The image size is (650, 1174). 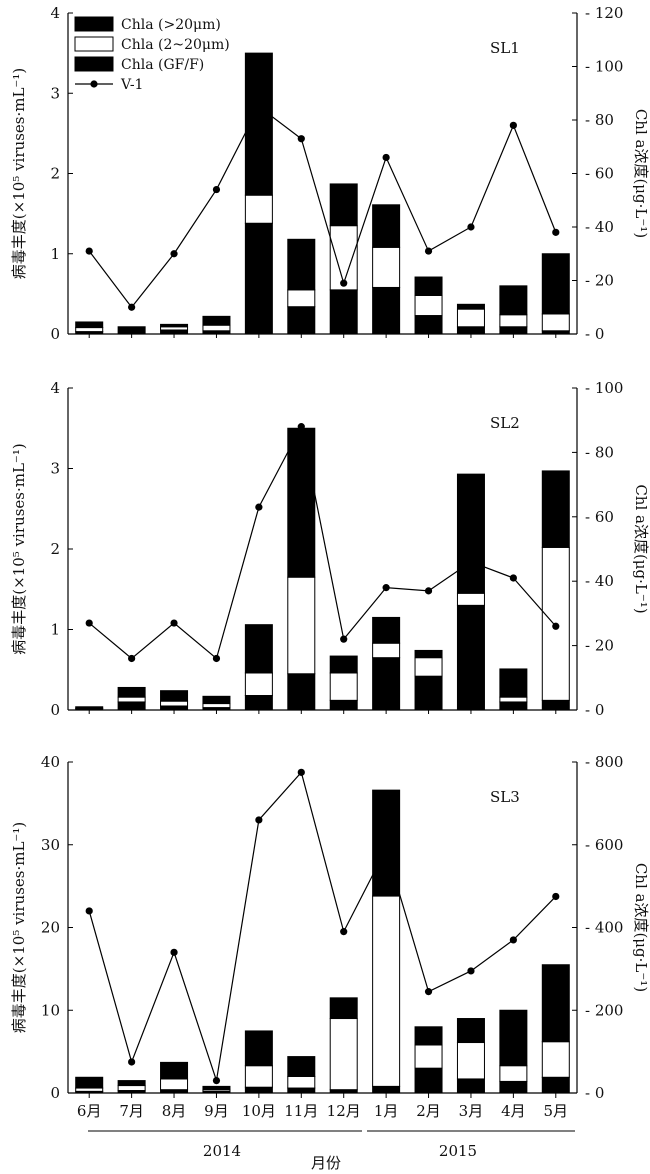 I want to click on legend-dot-swatch, so click(x=94, y=84).